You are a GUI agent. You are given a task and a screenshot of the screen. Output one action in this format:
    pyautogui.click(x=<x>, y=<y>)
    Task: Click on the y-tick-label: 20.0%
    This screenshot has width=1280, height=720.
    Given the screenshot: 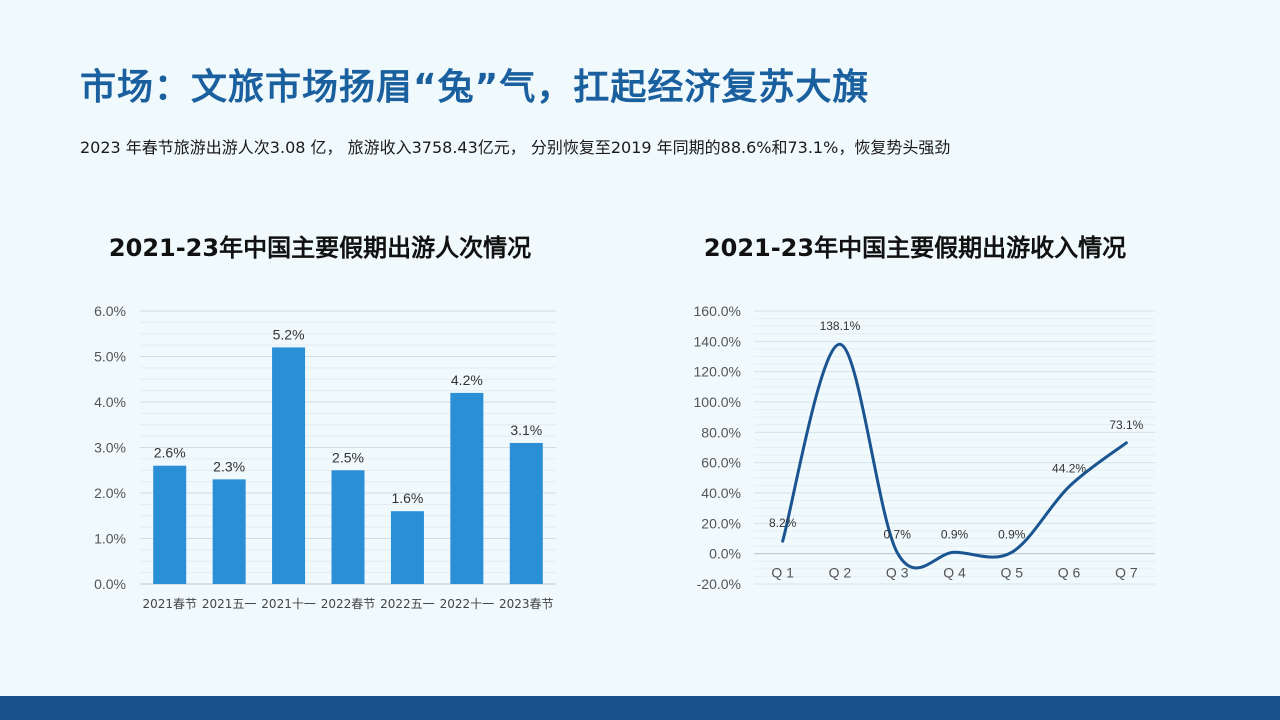 What is the action you would take?
    pyautogui.click(x=721, y=523)
    